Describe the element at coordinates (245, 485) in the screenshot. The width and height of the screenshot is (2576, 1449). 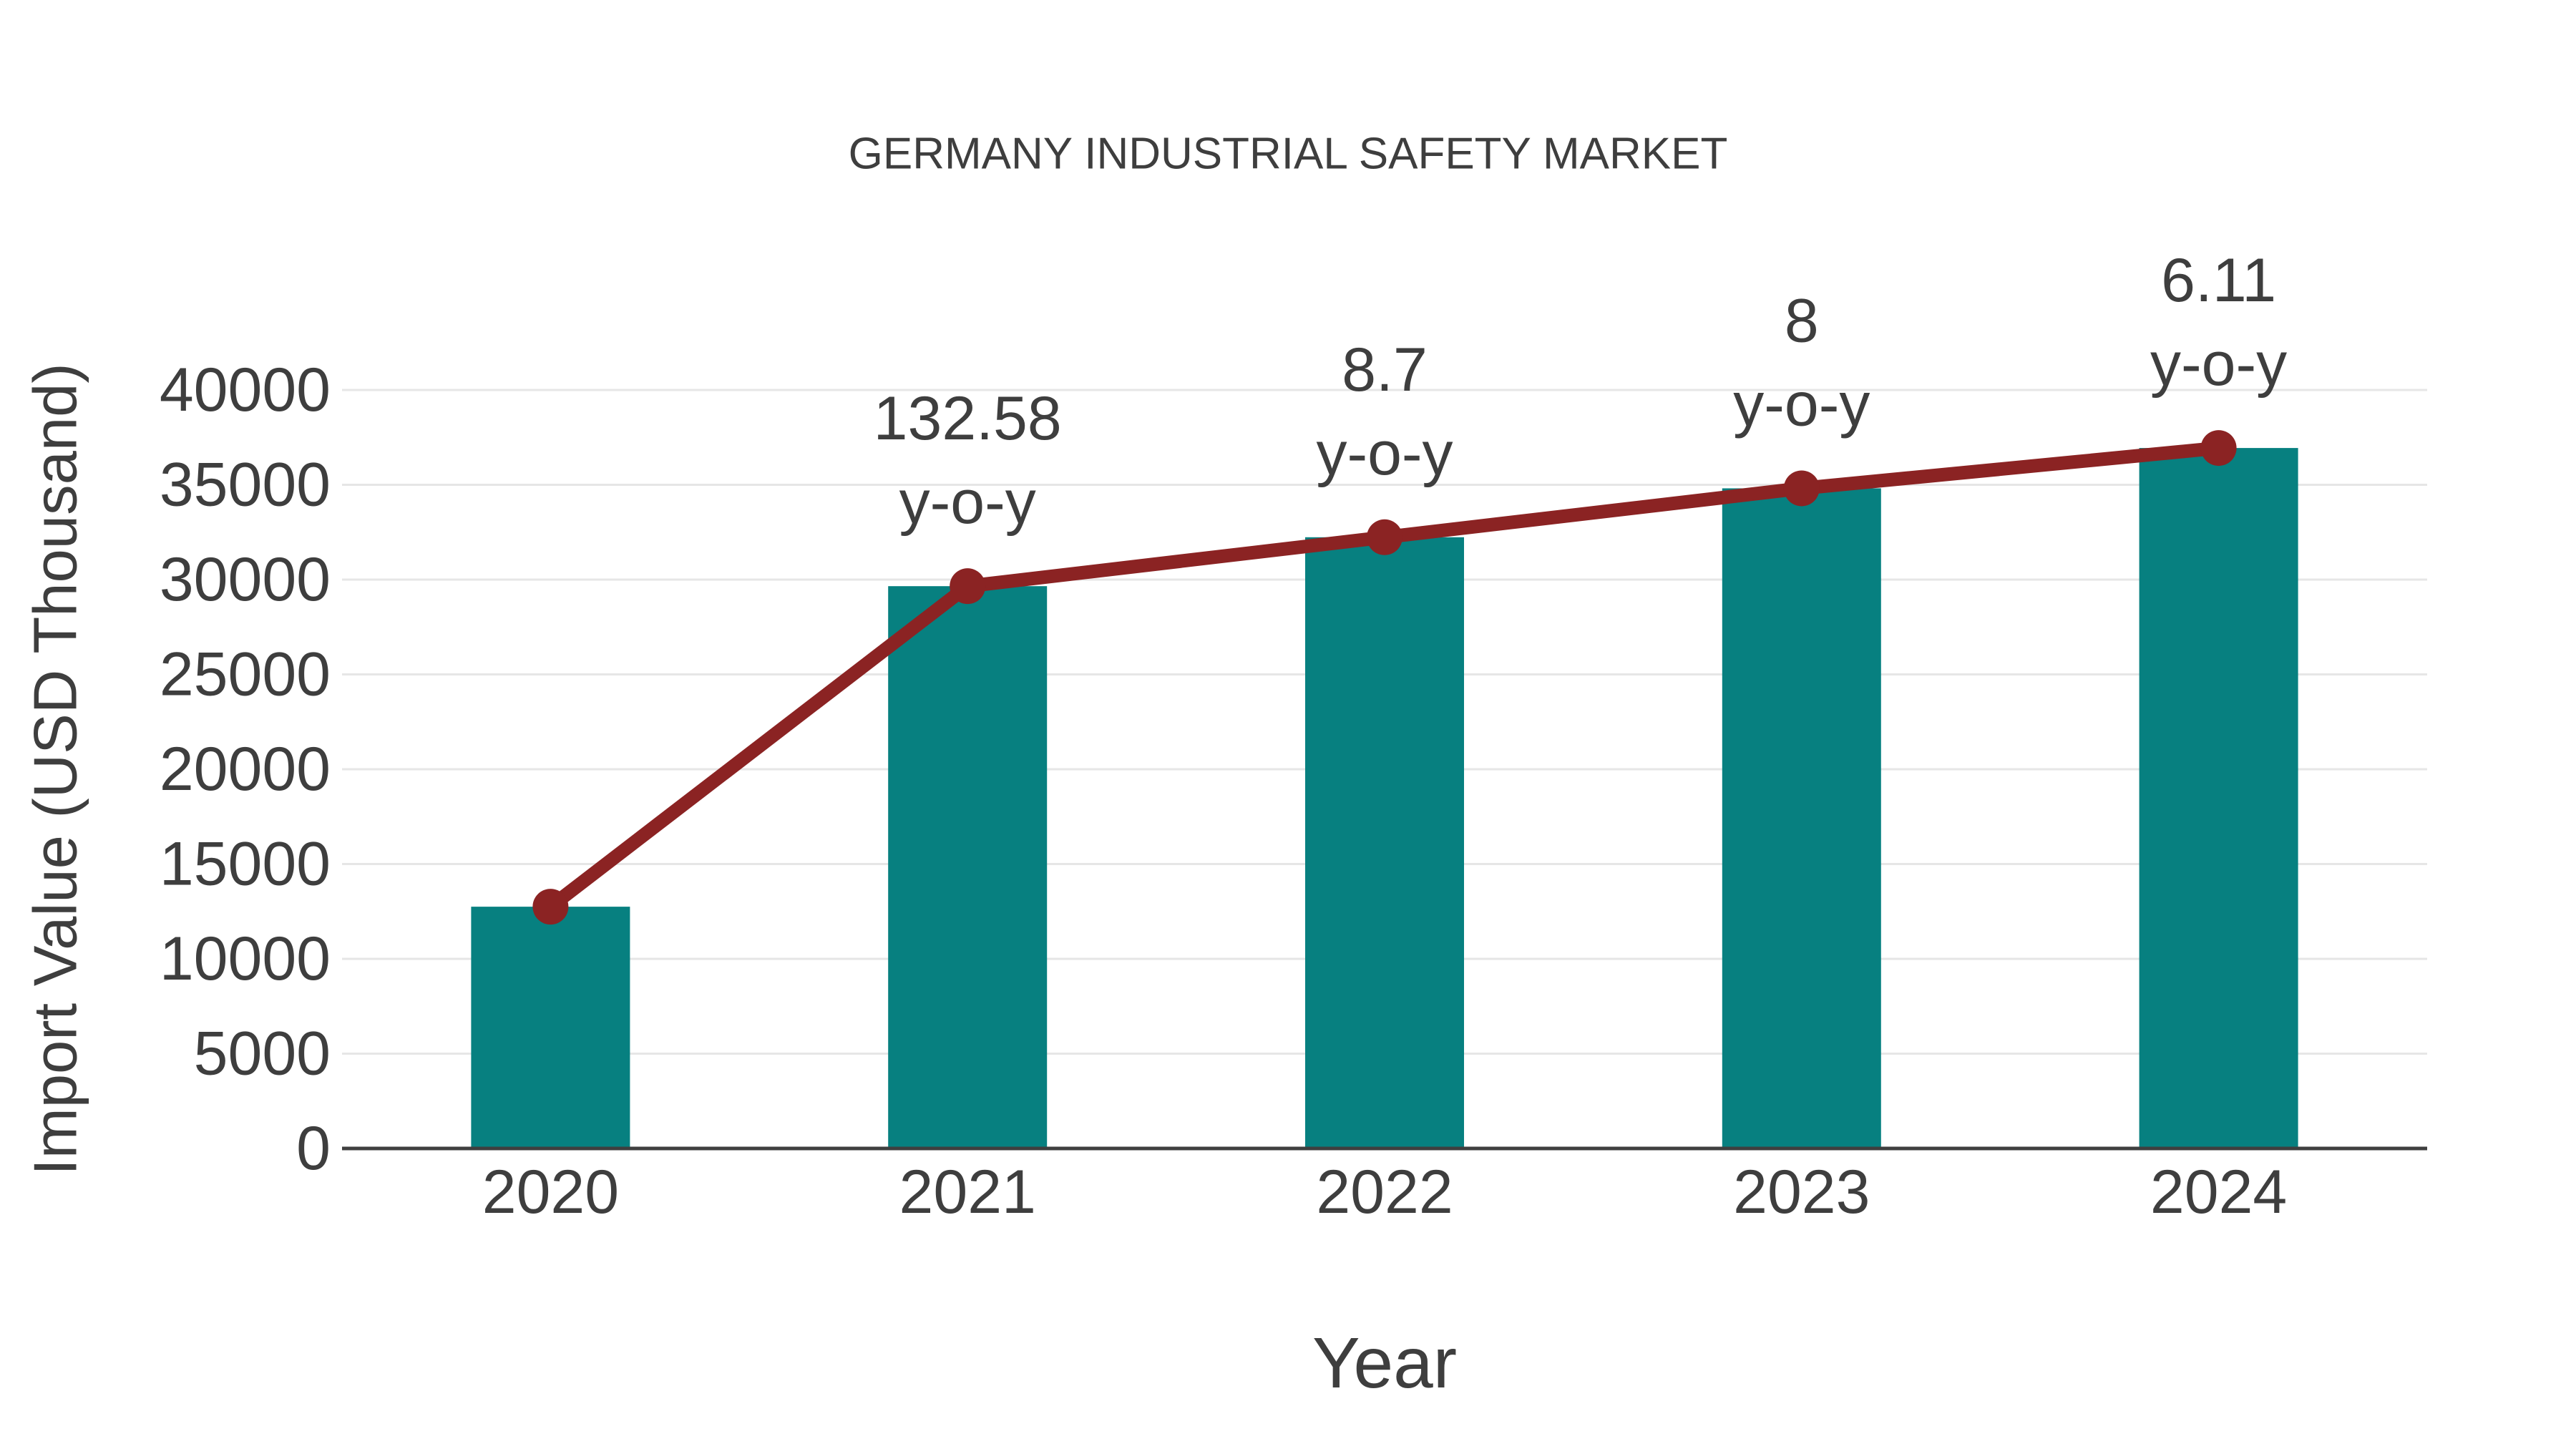
I see `y-tick-label-35000: 35000` at that location.